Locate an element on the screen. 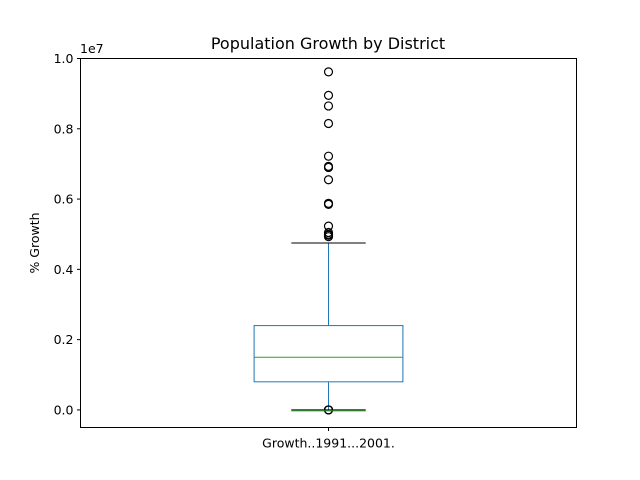 The image size is (640, 480). y-axis-offset-label: 1e7 is located at coordinates (92, 48).